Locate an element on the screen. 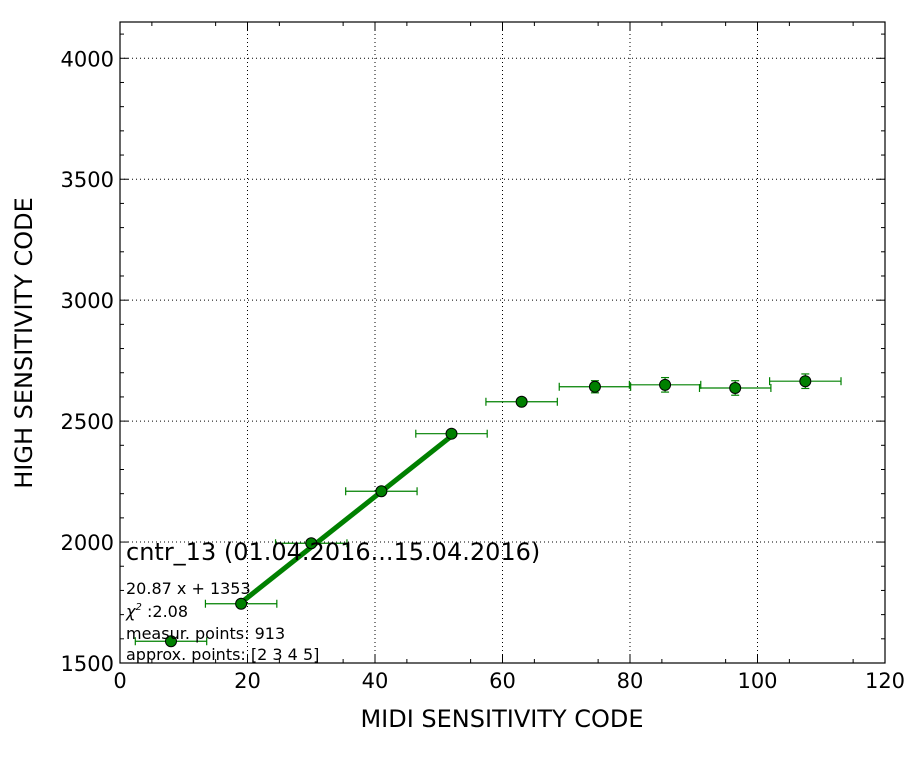 Image resolution: width=912 pixels, height=762 pixels. annotation-title: cntr_13 (01.04.2016...15.04.2016) is located at coordinates (333, 552).